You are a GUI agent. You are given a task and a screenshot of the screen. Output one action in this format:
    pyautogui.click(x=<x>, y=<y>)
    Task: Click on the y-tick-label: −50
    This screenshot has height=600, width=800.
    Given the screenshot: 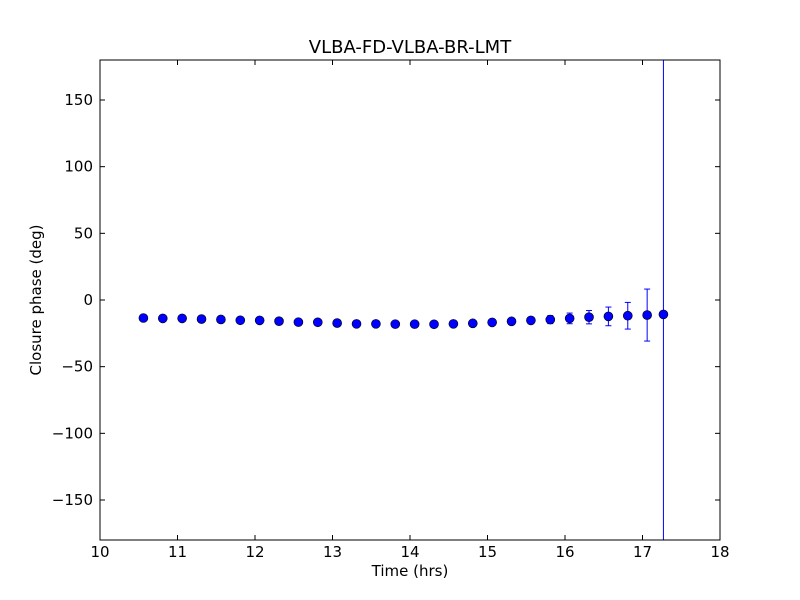 What is the action you would take?
    pyautogui.click(x=77, y=367)
    